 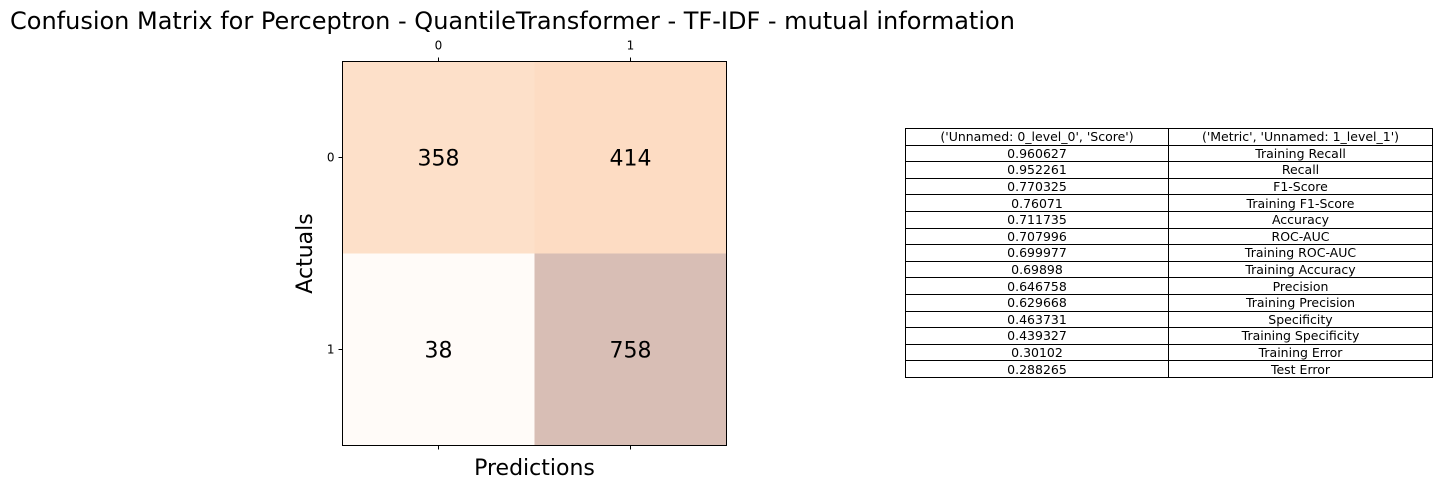 I want to click on table-cell-metric: Test Error, so click(x=1300, y=369).